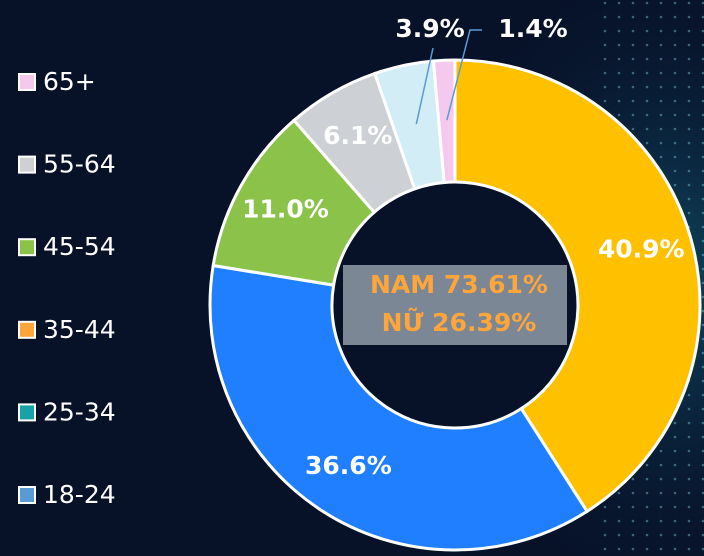  I want to click on value-label: 3.9%, so click(429, 28).